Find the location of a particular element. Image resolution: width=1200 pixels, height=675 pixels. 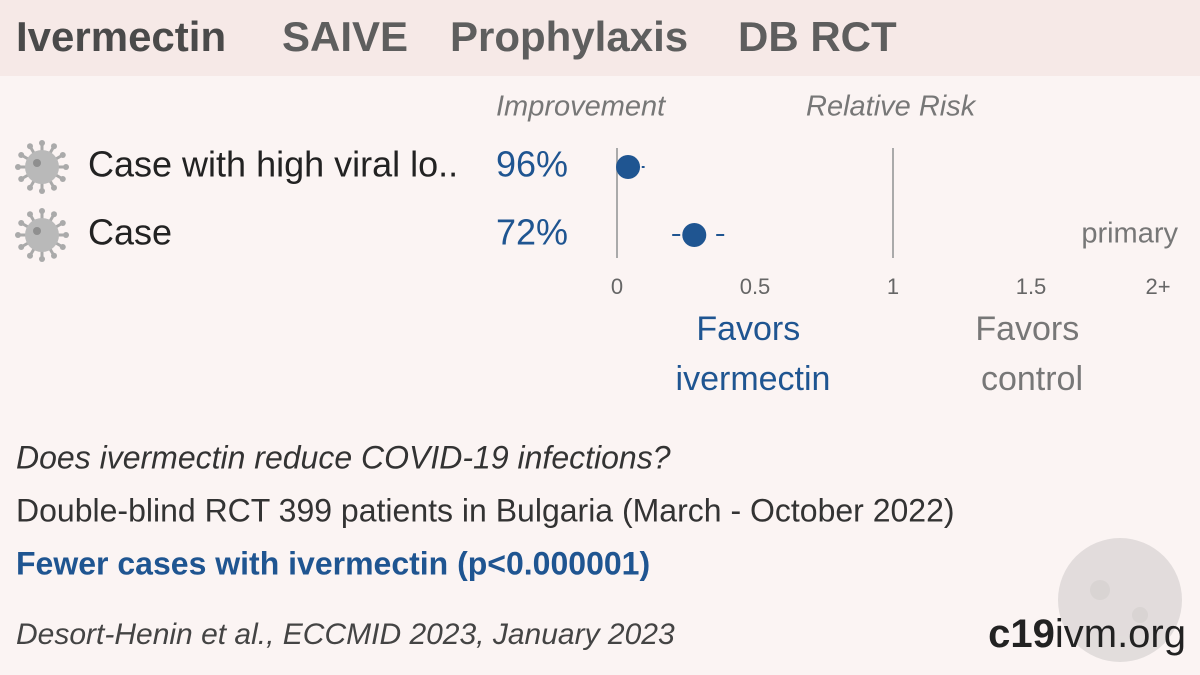

favors-line: ivermectin is located at coordinates (753, 379).